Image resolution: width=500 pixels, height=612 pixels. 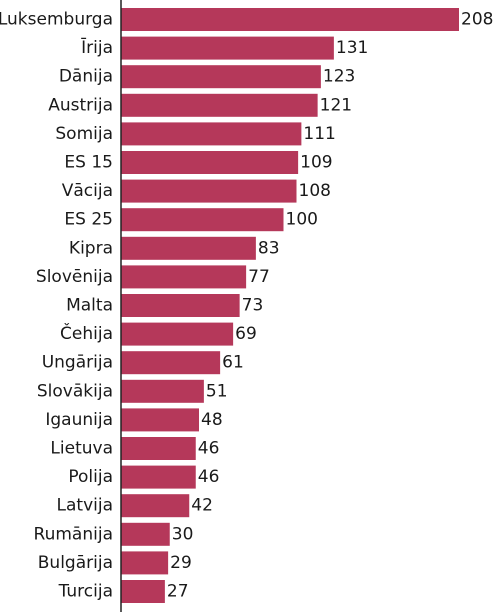 What do you see at coordinates (85, 506) in the screenshot?
I see `category-label: Latvija` at bounding box center [85, 506].